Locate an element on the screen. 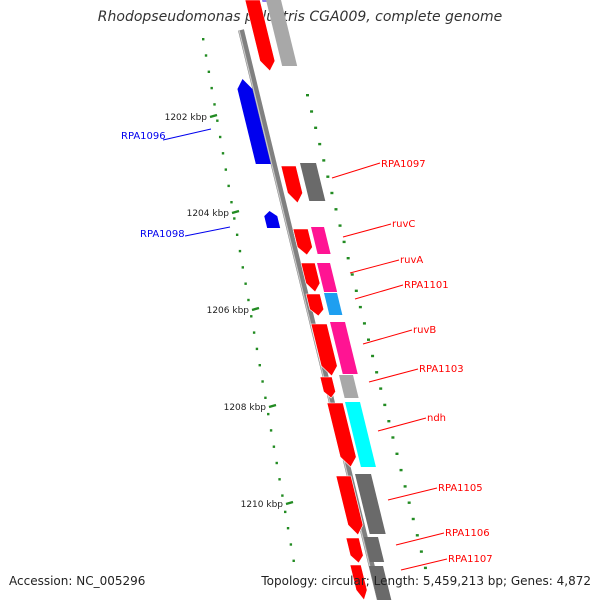 This screenshot has width=600, height=600. gene-arrow-reverse is located at coordinates (272, 219).